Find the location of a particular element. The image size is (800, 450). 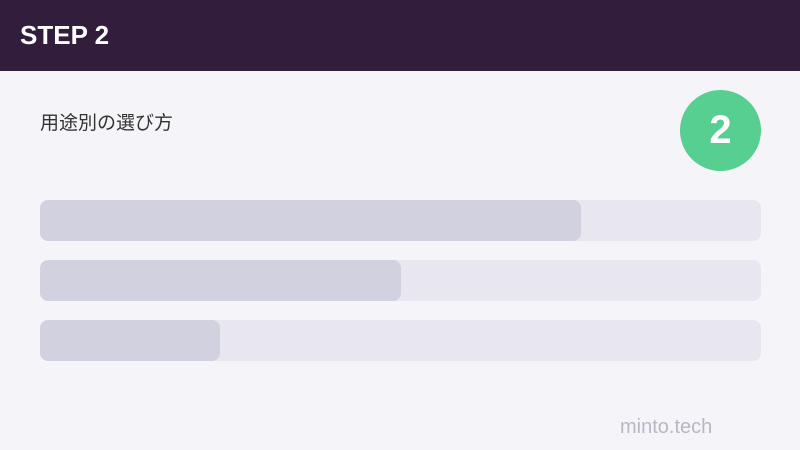

step-number-badge: 2 is located at coordinates (720, 130).